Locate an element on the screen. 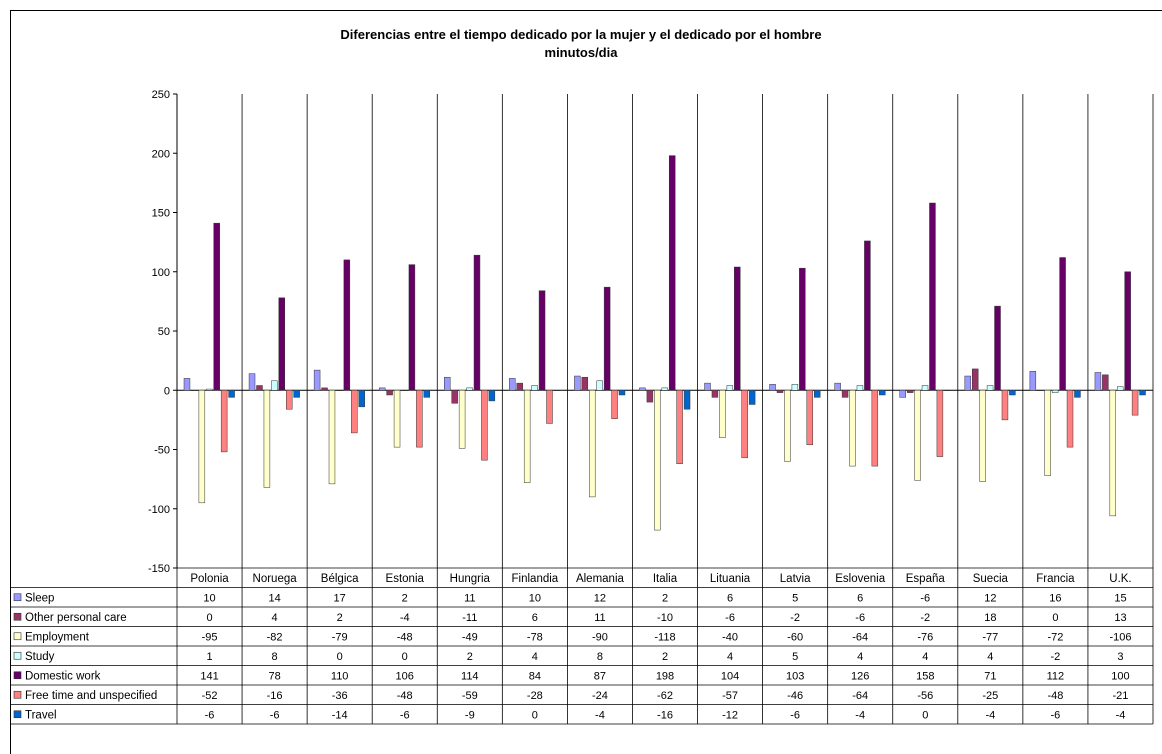 This screenshot has width=1162, height=754. category-label: Italia is located at coordinates (665, 579).